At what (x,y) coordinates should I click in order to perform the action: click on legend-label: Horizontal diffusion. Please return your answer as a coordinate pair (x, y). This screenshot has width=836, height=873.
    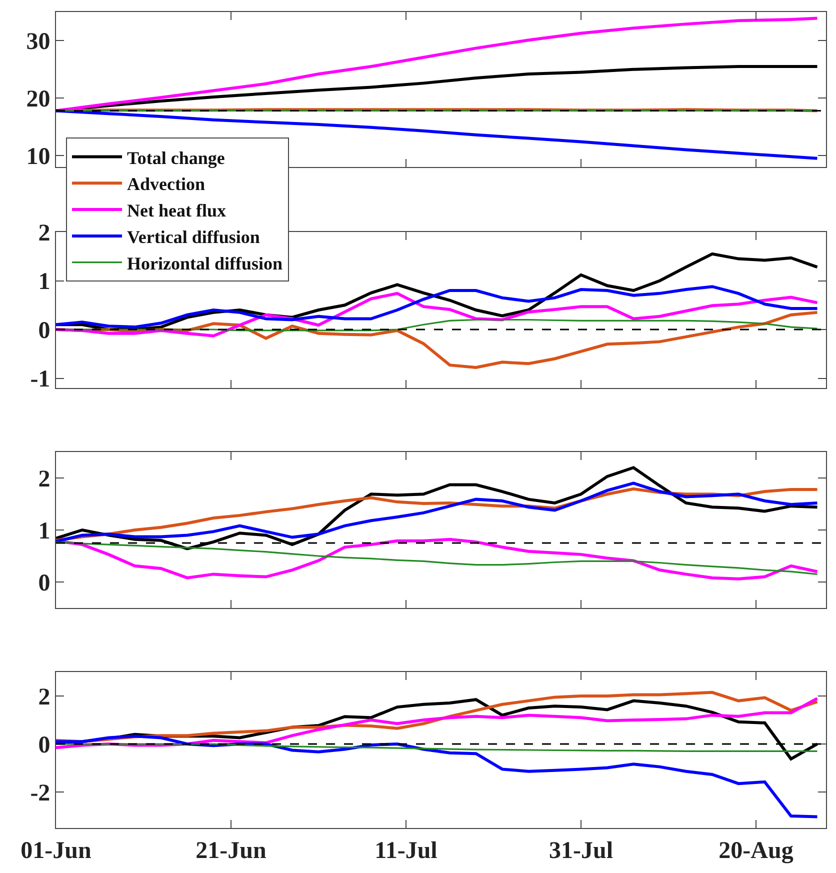
    Looking at the image, I should click on (205, 263).